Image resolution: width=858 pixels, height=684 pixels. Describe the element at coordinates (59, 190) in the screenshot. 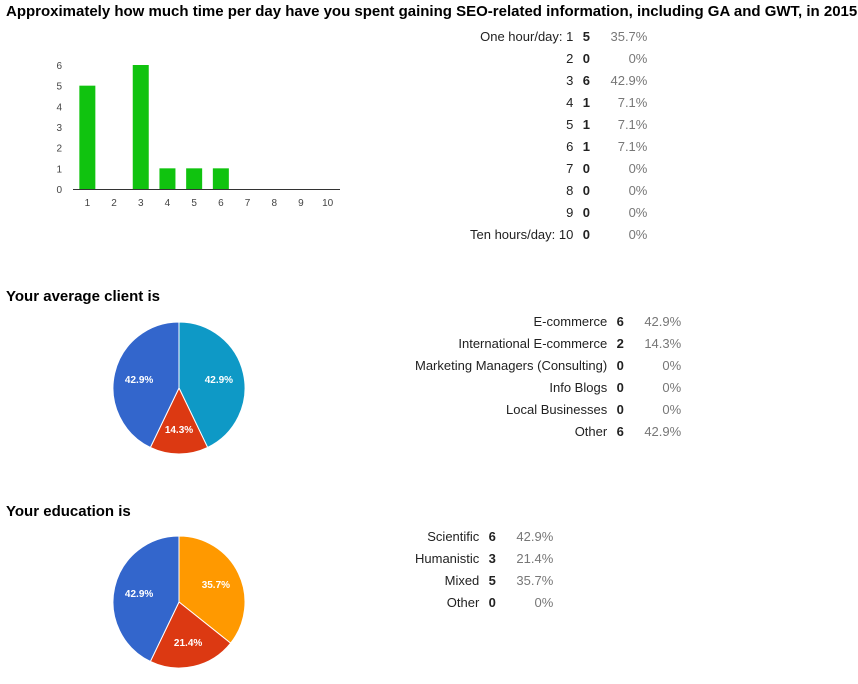

I see `y-tick-label: 0` at that location.